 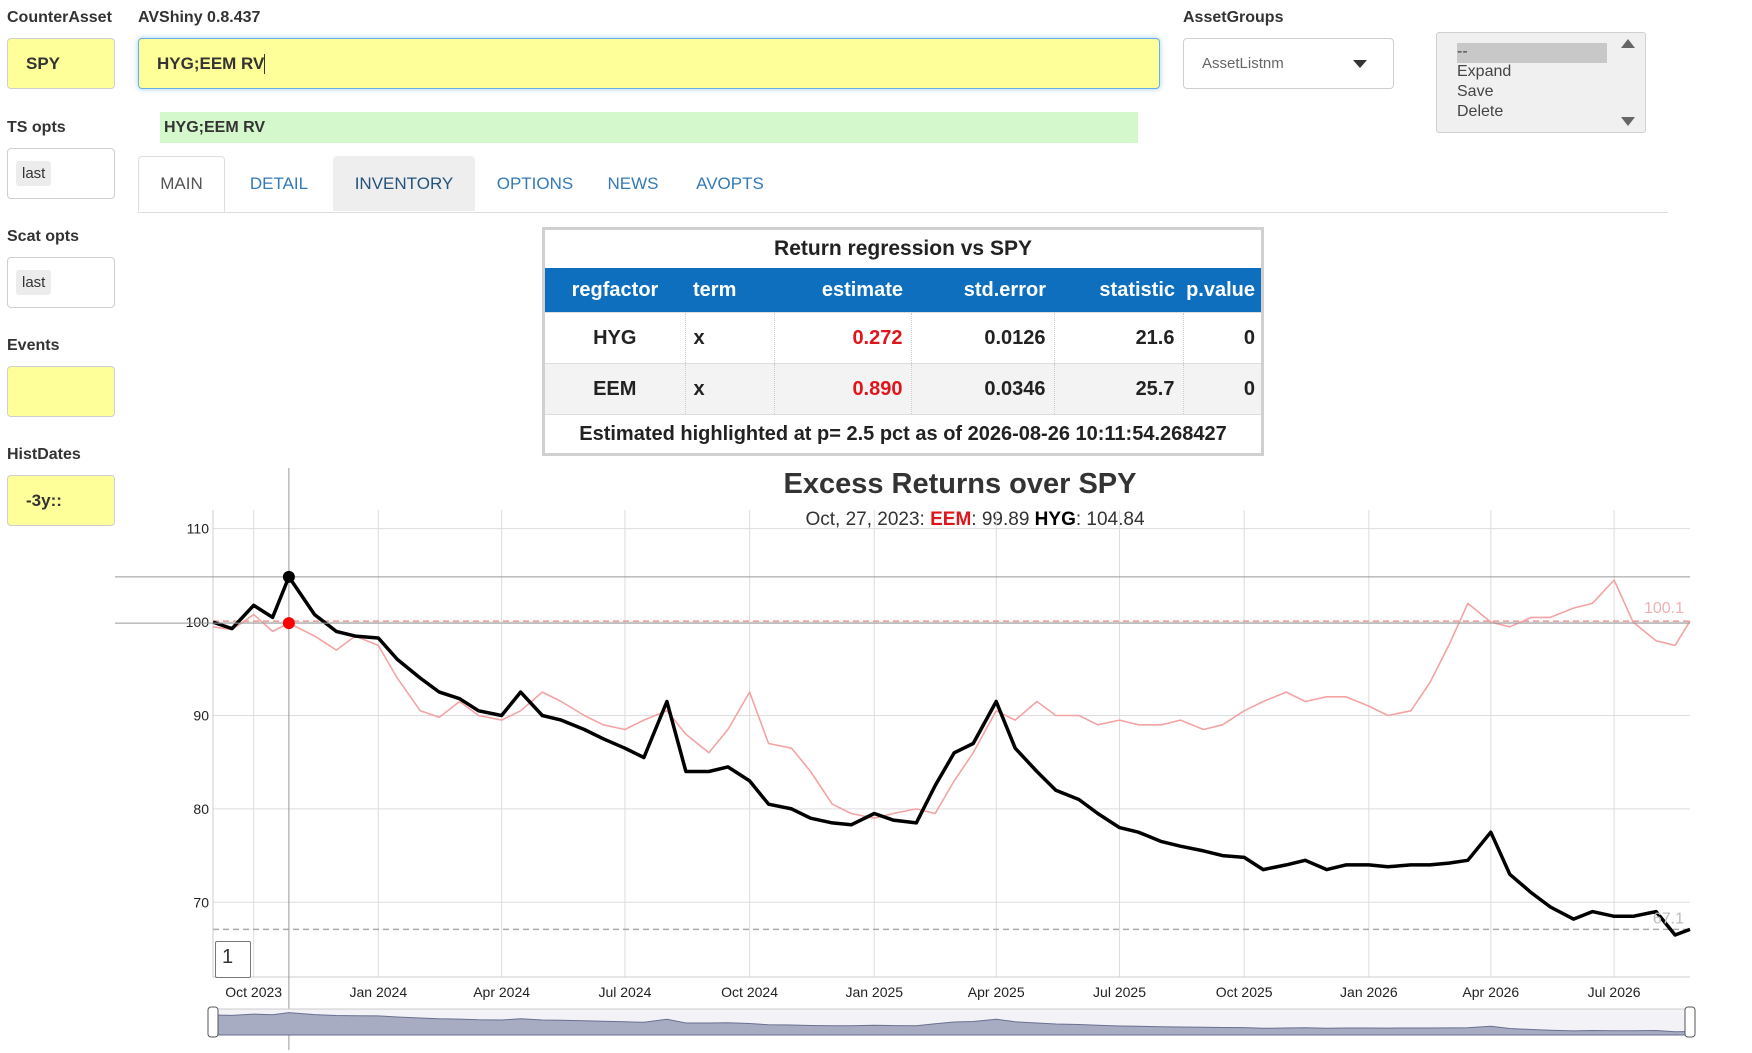 I want to click on listbox-item-save: Save, so click(x=1475, y=91).